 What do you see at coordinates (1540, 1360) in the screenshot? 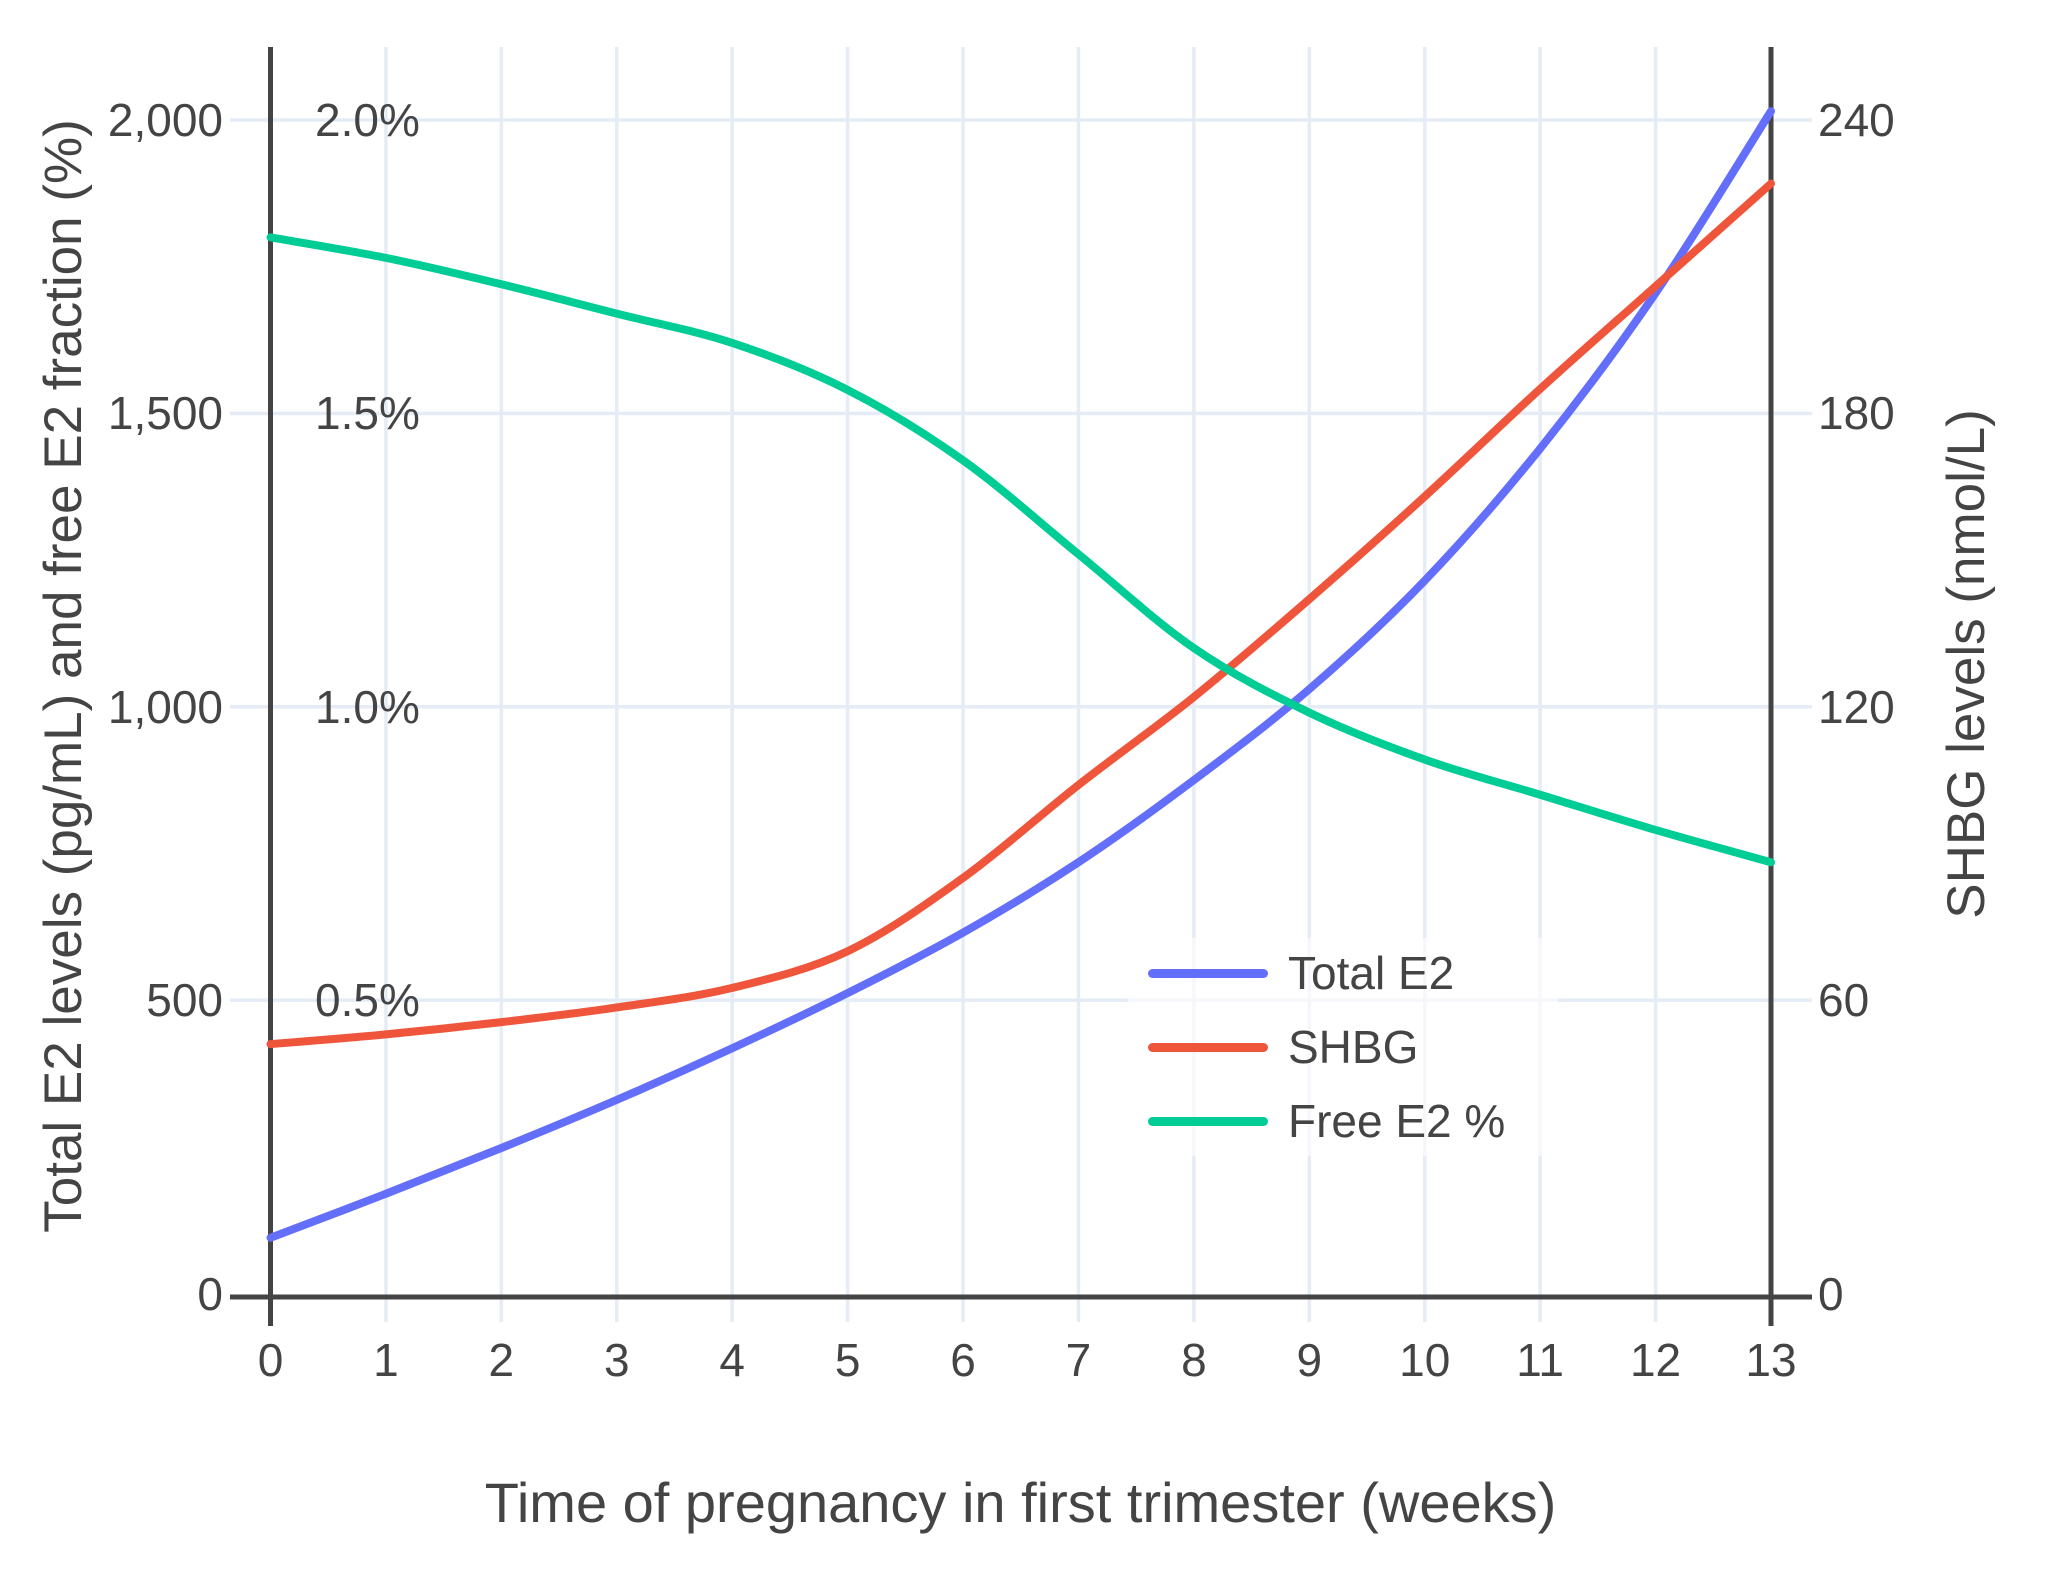
I see `x-tick-label: 11` at bounding box center [1540, 1360].